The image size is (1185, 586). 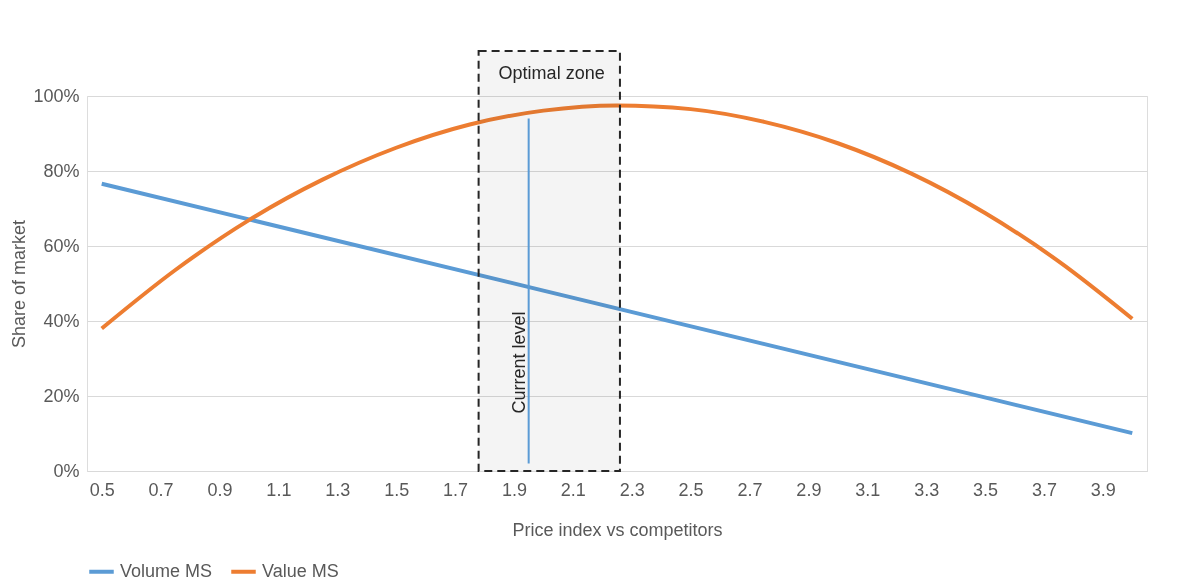 What do you see at coordinates (1103, 489) in the screenshot?
I see `x-tick-label: 3.9` at bounding box center [1103, 489].